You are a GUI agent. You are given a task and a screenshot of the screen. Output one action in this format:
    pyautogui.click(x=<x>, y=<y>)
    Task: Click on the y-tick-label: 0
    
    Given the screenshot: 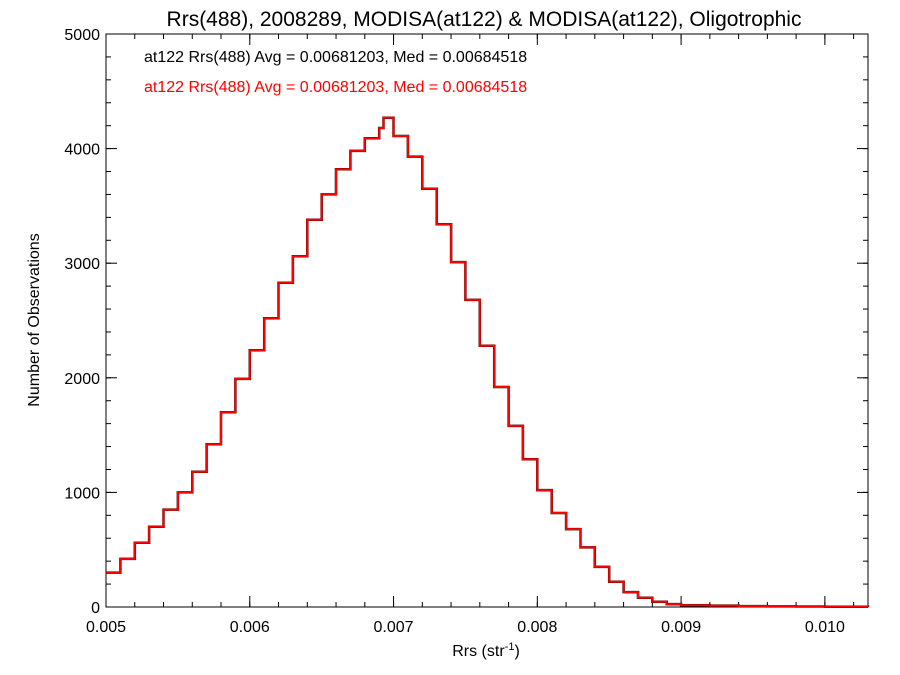 What is the action you would take?
    pyautogui.click(x=95, y=608)
    